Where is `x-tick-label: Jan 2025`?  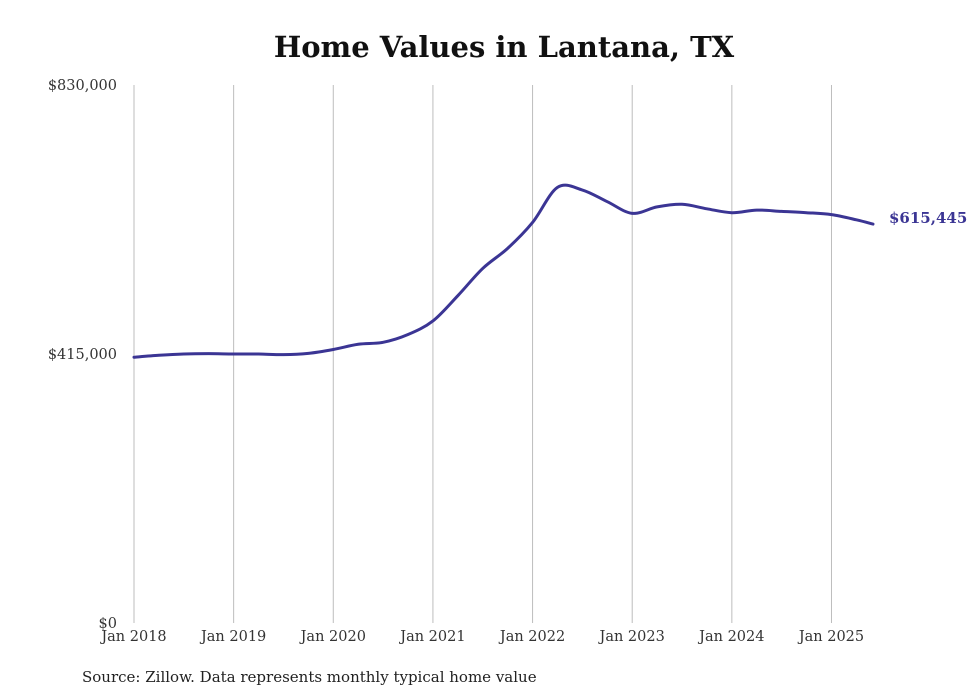 x-tick-label: Jan 2025 is located at coordinates (830, 637).